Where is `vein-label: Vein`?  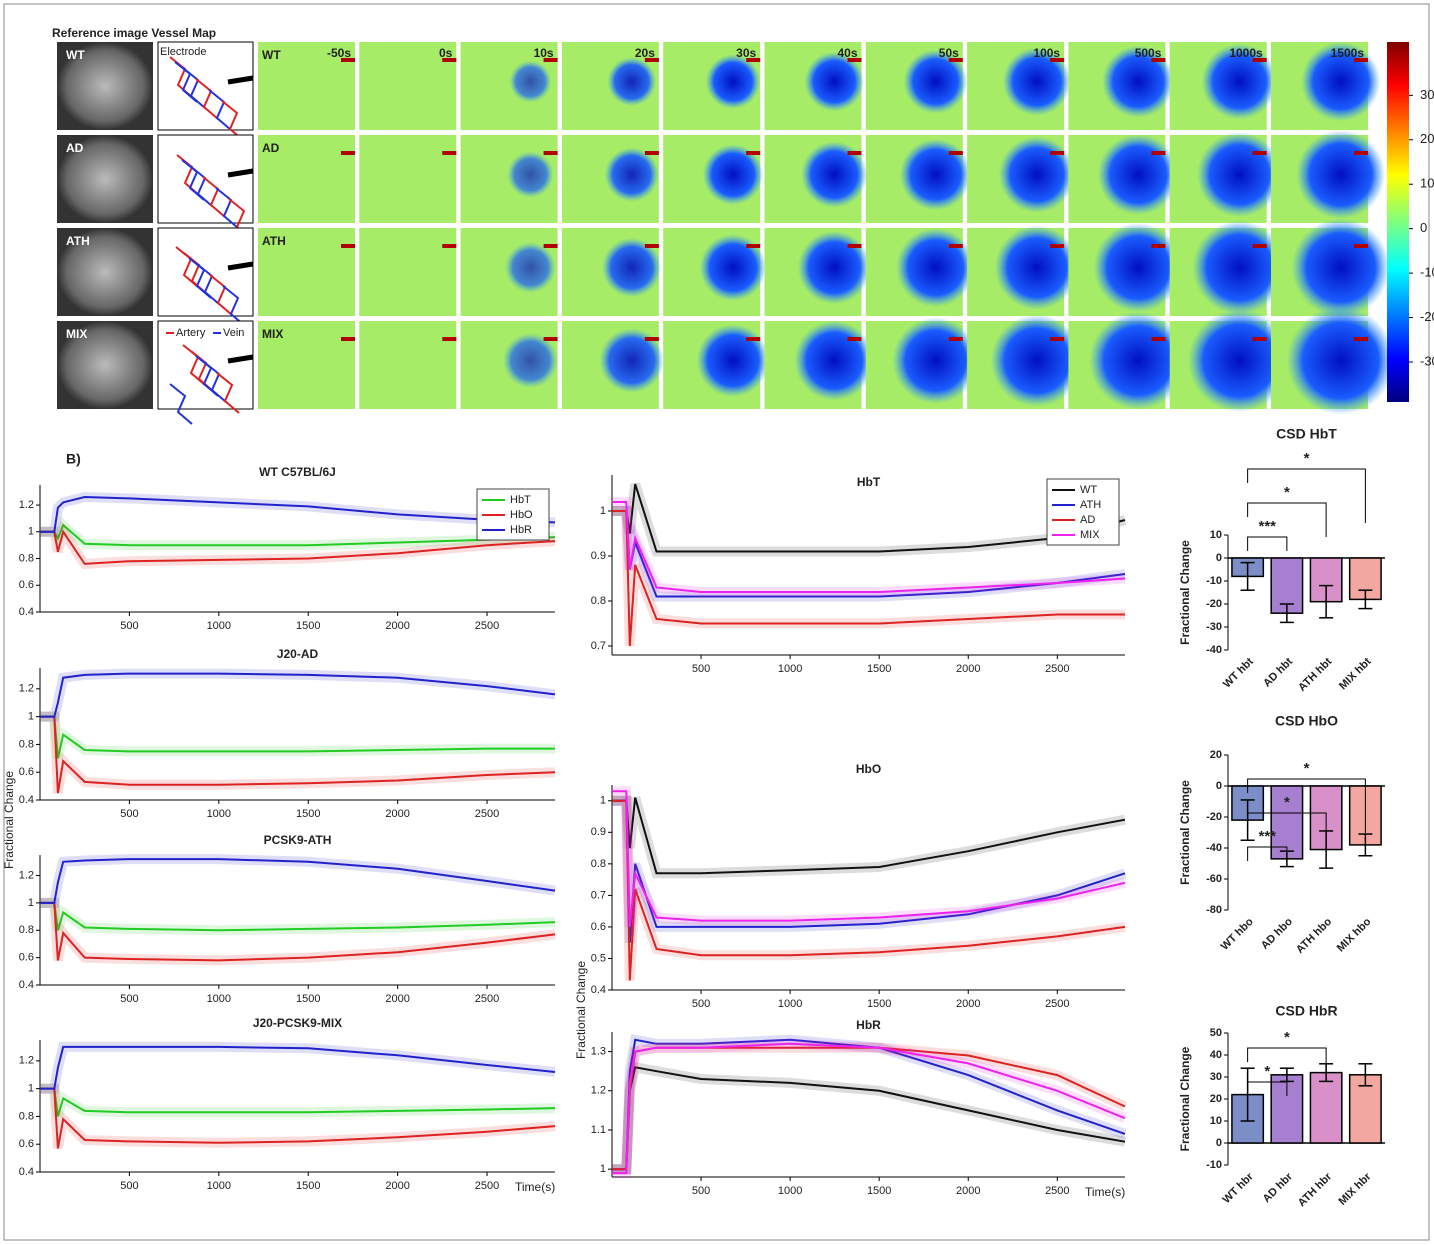
vein-label: Vein is located at coordinates (233, 333).